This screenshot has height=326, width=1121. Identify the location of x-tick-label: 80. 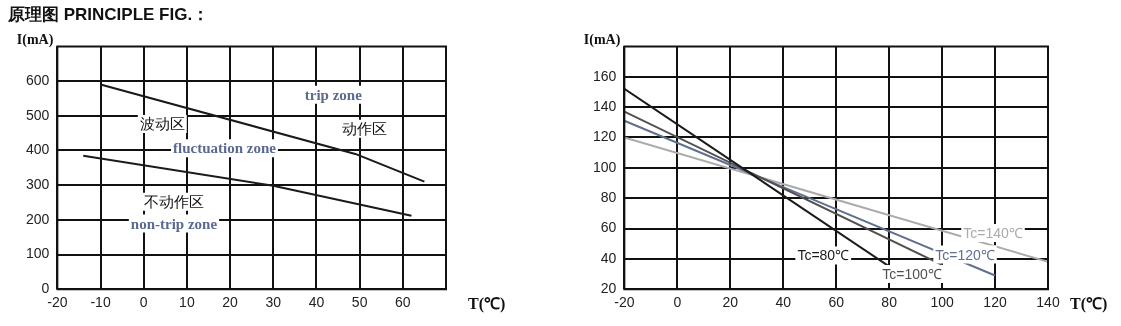
(889, 302).